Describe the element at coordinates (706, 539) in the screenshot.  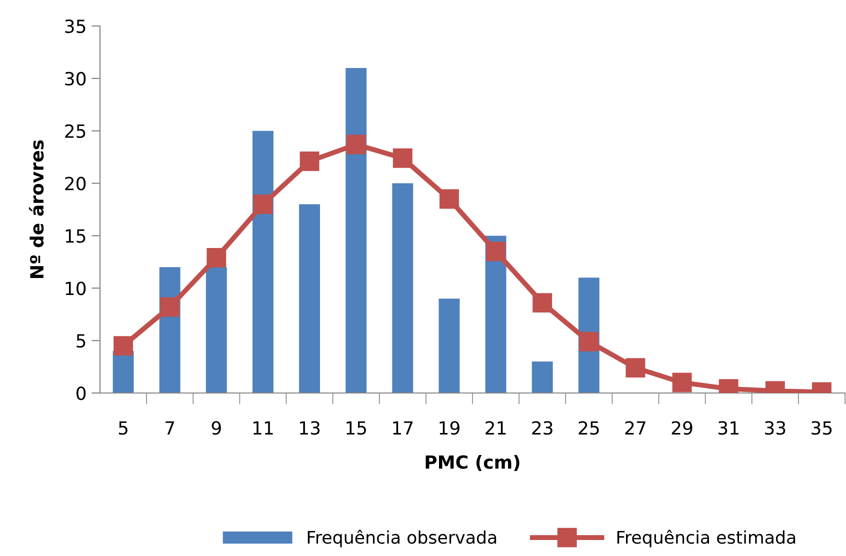
I see `legend-label: Frequência estimada` at that location.